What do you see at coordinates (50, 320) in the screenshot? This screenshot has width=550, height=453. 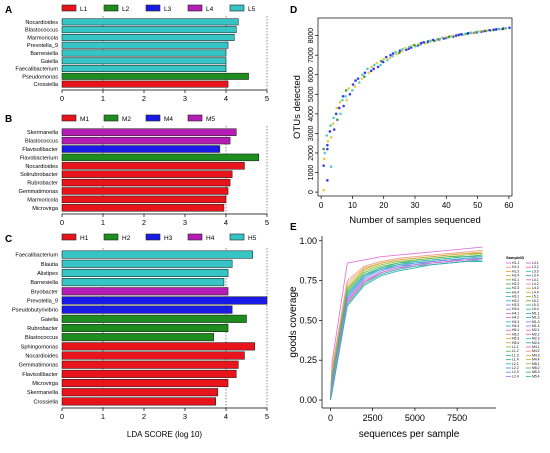 I see `category-label: Gaiella` at bounding box center [50, 320].